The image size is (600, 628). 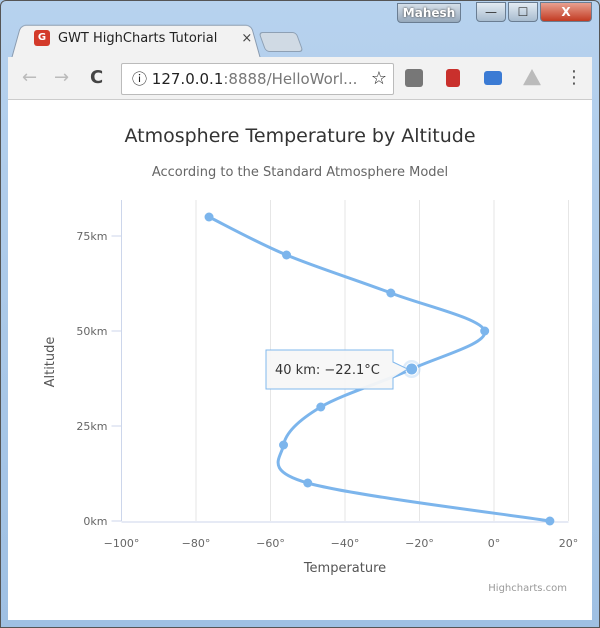 What do you see at coordinates (523, 12) in the screenshot?
I see `maximize-button: ☐` at bounding box center [523, 12].